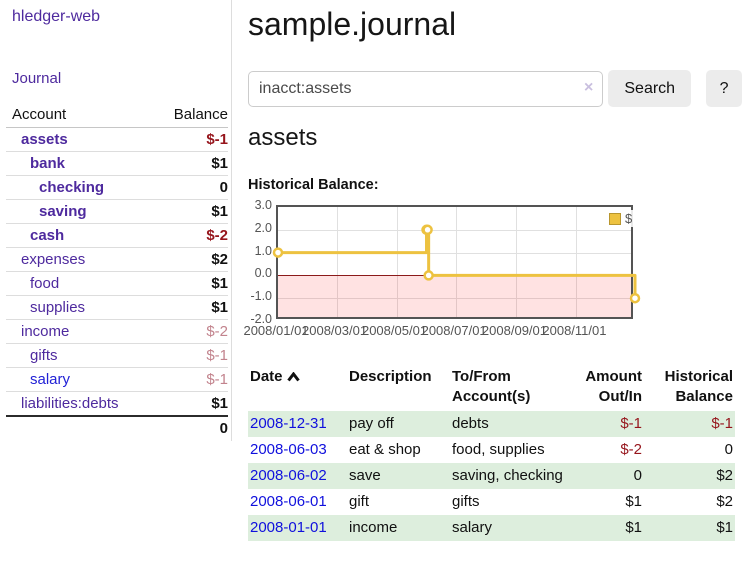 This screenshot has height=582, width=742. I want to click on register-header-to-from-account-s-: To/From Account(s), so click(491, 386).